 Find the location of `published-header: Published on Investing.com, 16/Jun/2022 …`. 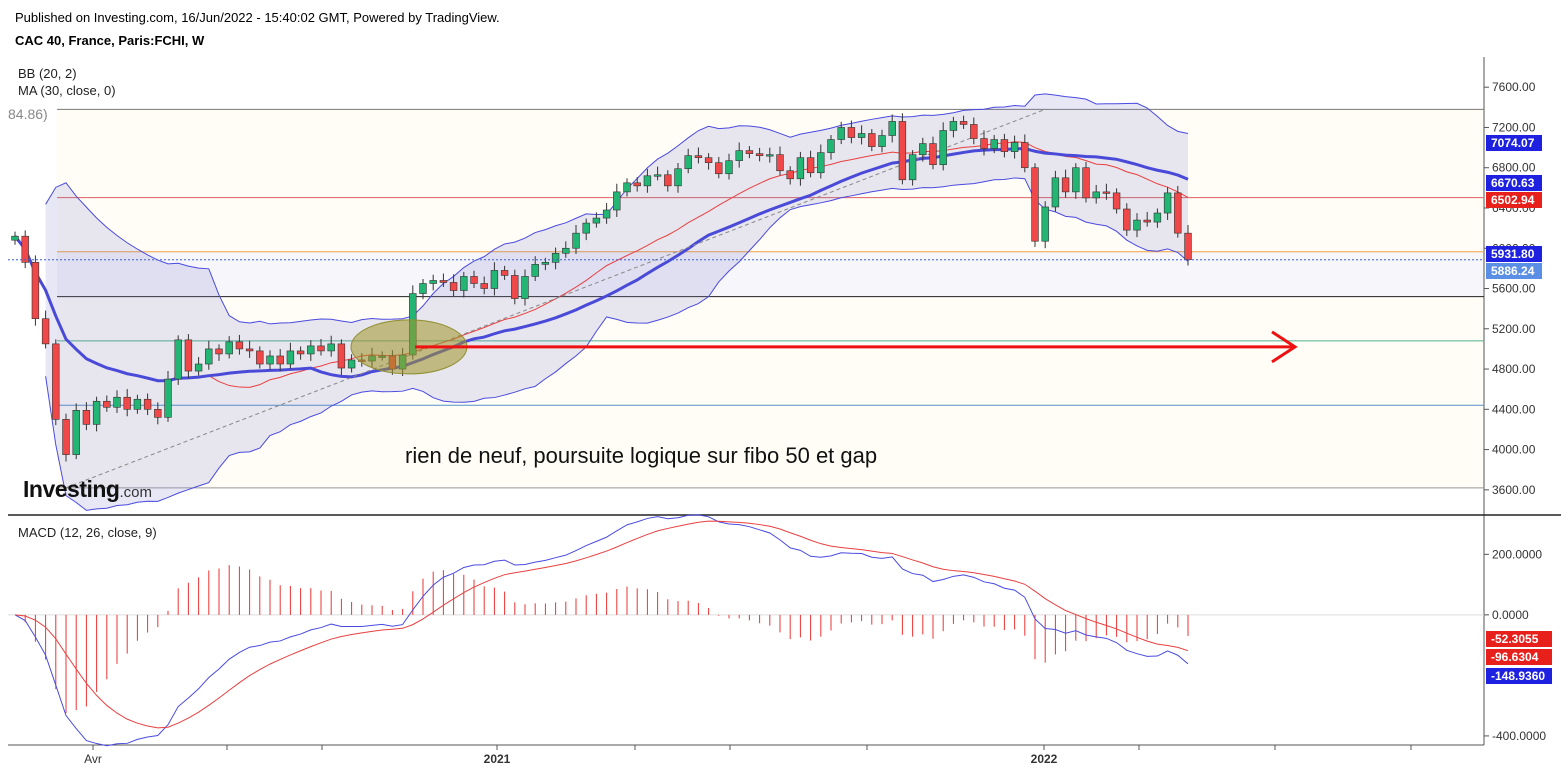

published-header: Published on Investing.com, 16/Jun/2022 … is located at coordinates (257, 17).